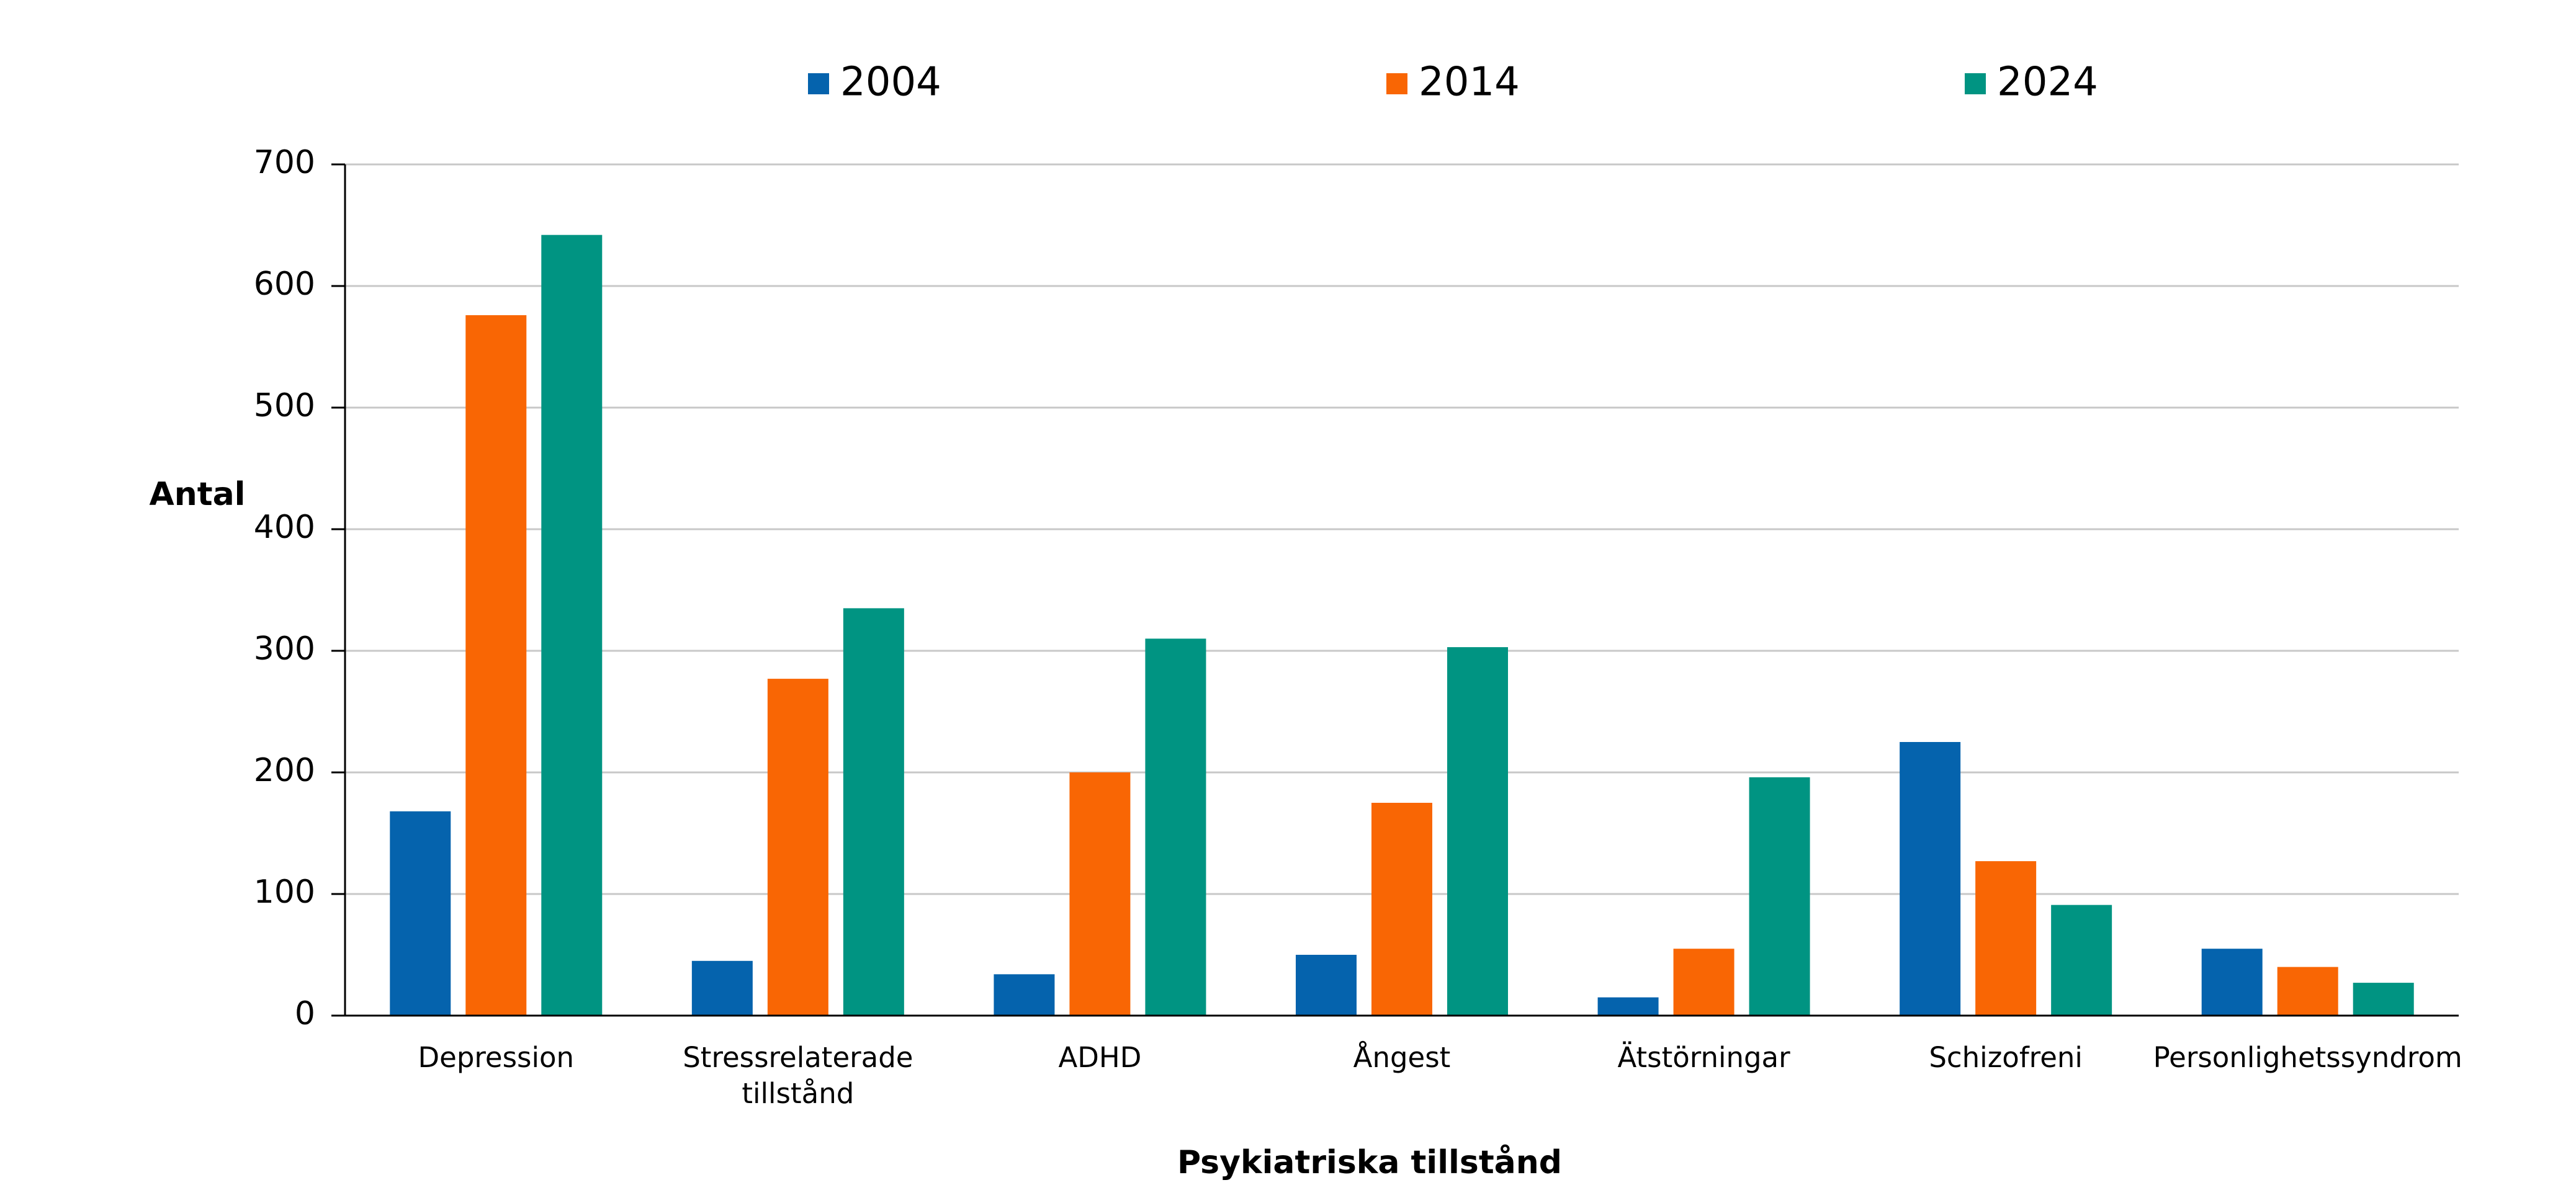 Image resolution: width=2576 pixels, height=1198 pixels. I want to click on x-category-label-line: Schizofreni, so click(2006, 1057).